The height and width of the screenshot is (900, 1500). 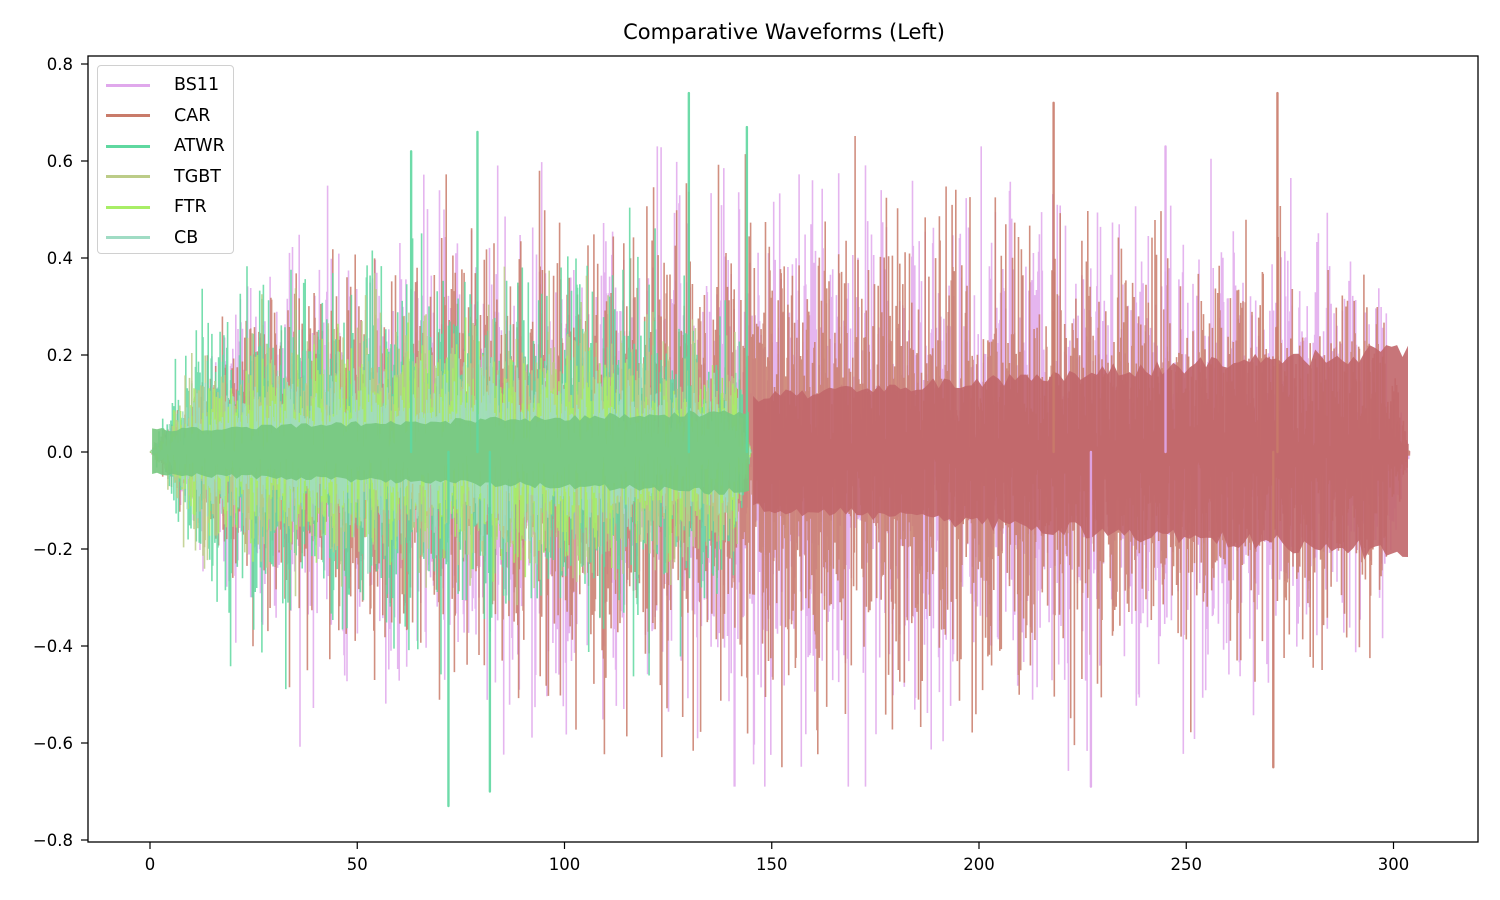 I want to click on y-tick-label: 0.2, so click(x=60, y=355).